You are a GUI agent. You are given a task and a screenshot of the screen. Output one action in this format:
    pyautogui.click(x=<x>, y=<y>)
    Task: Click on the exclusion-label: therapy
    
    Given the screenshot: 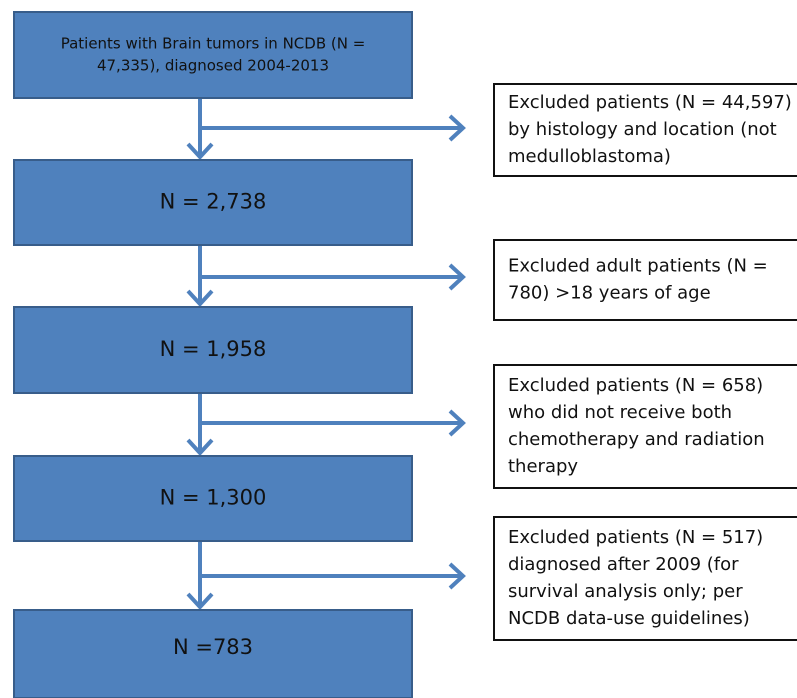 What is the action you would take?
    pyautogui.click(x=543, y=466)
    